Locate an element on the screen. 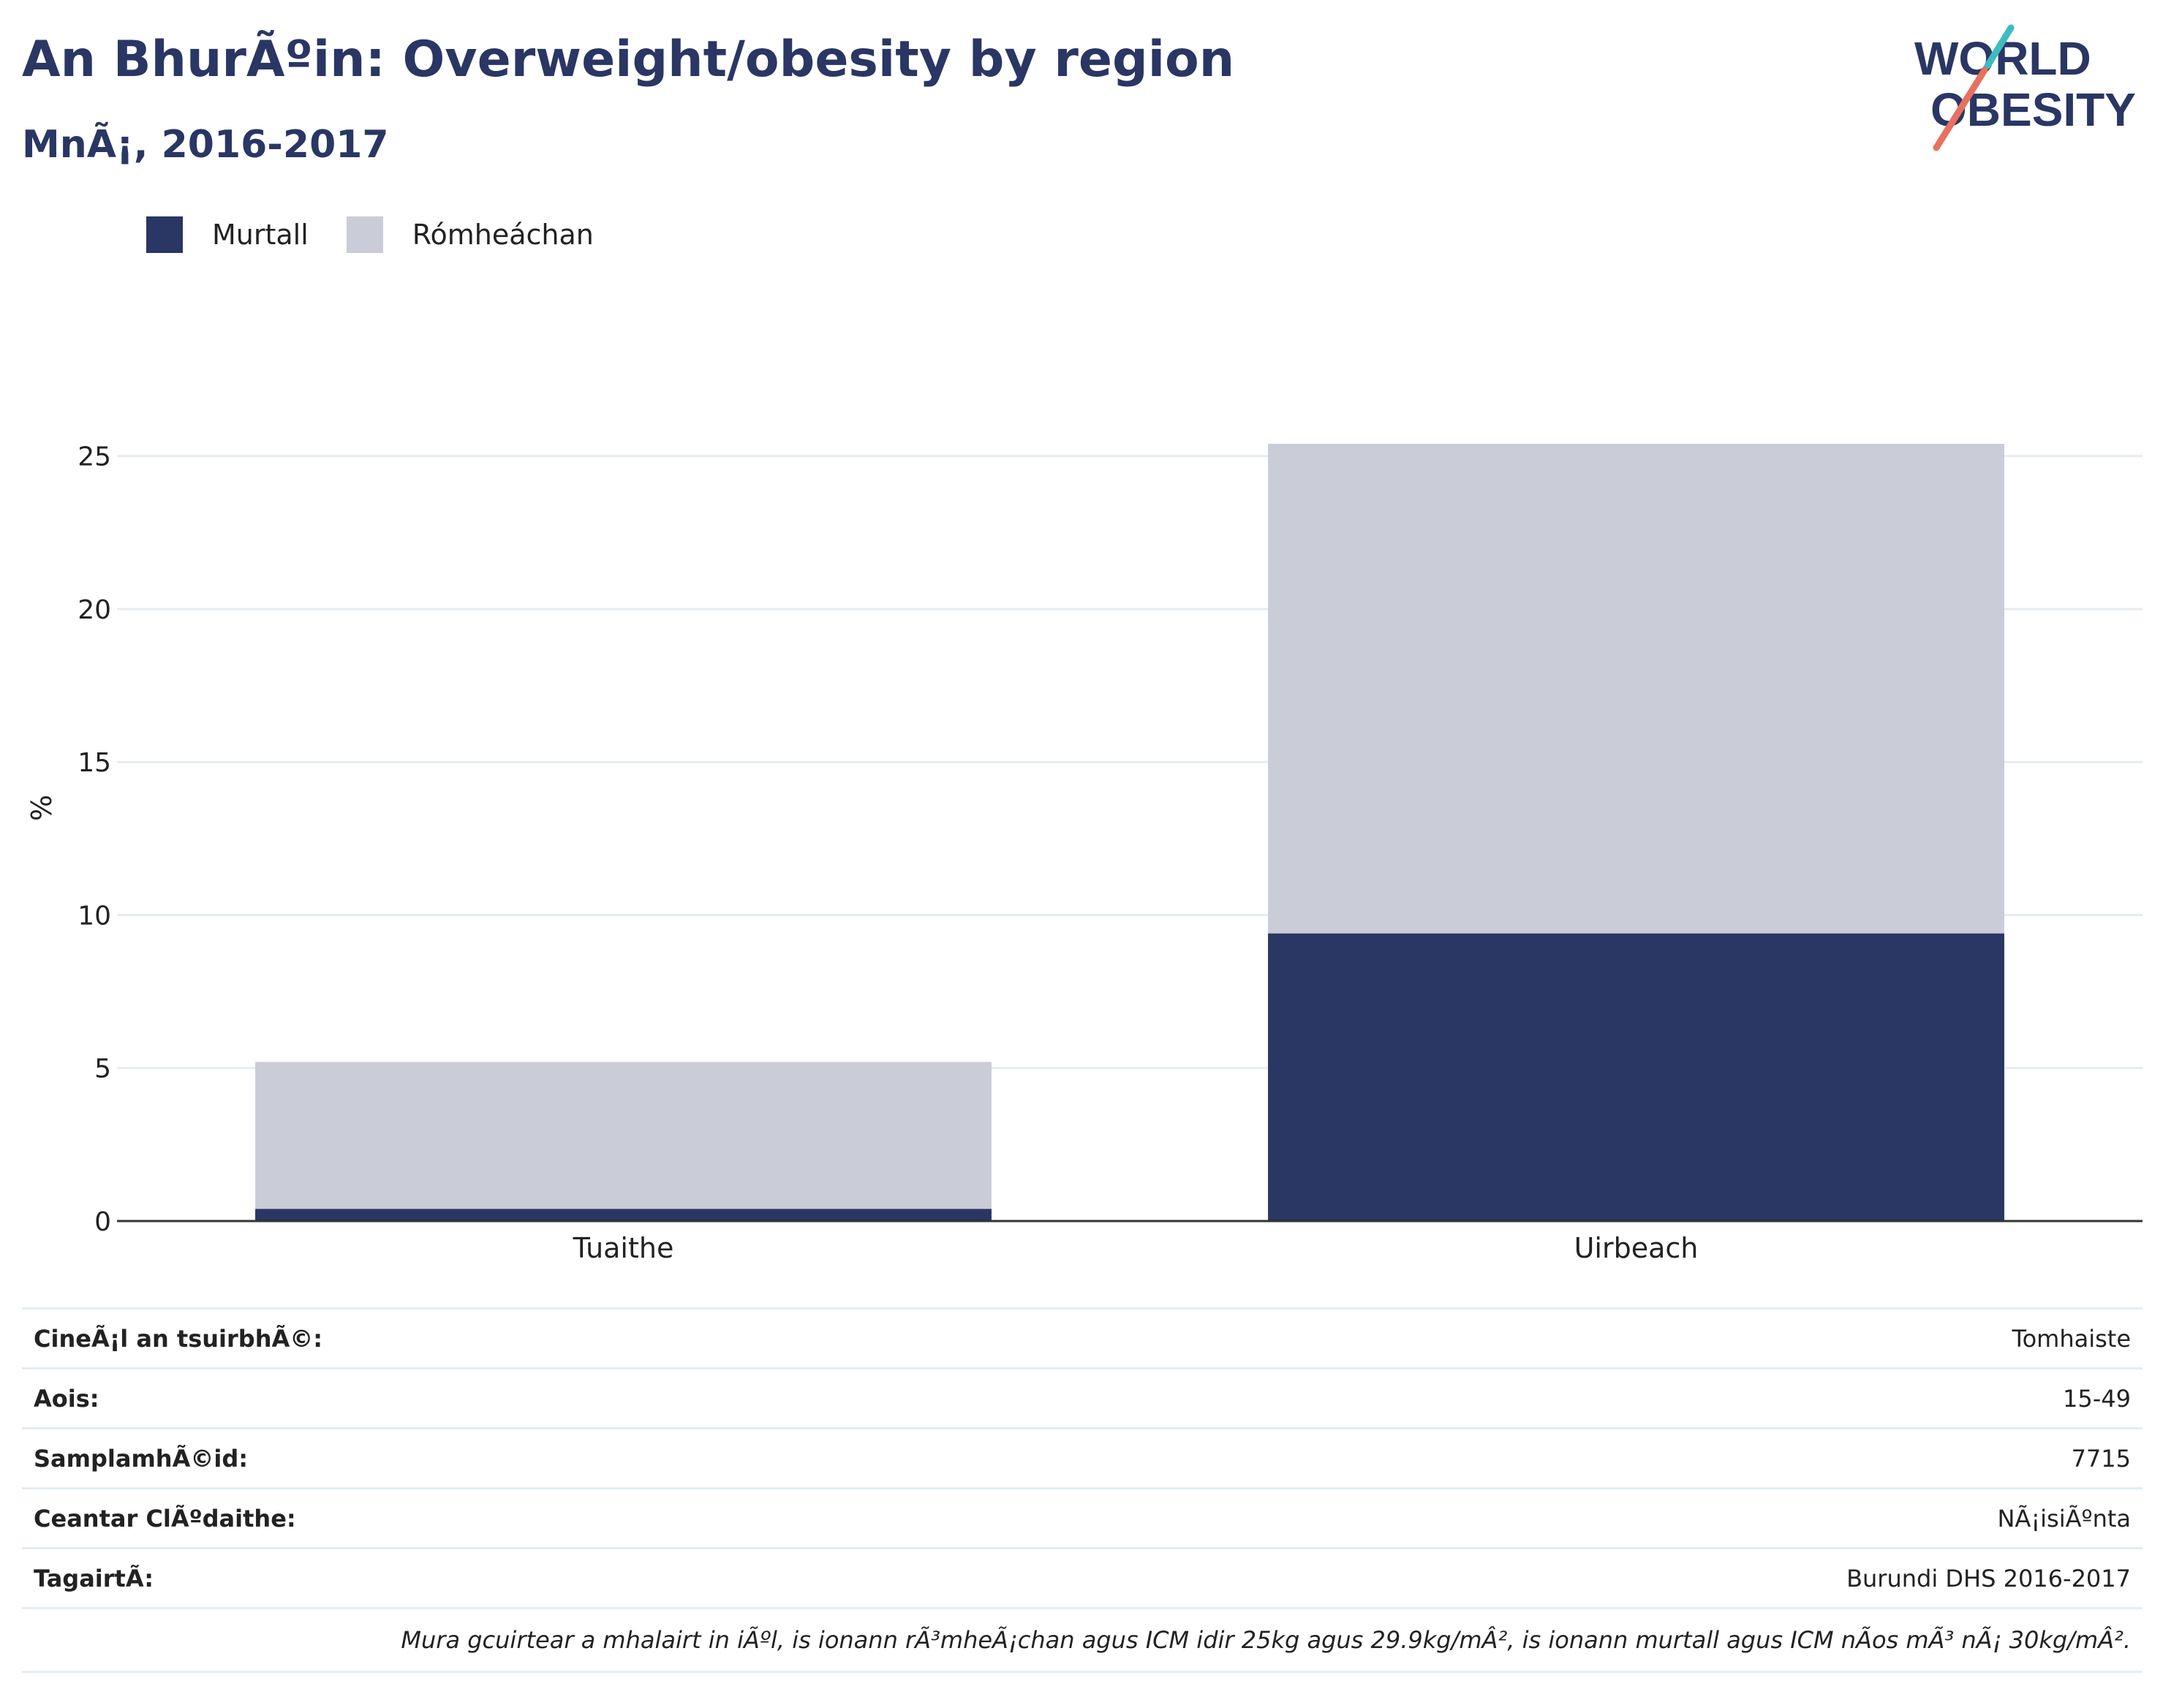 The image size is (2163, 1708). info-value: NÃ¡isiÃºnta is located at coordinates (2064, 1518).